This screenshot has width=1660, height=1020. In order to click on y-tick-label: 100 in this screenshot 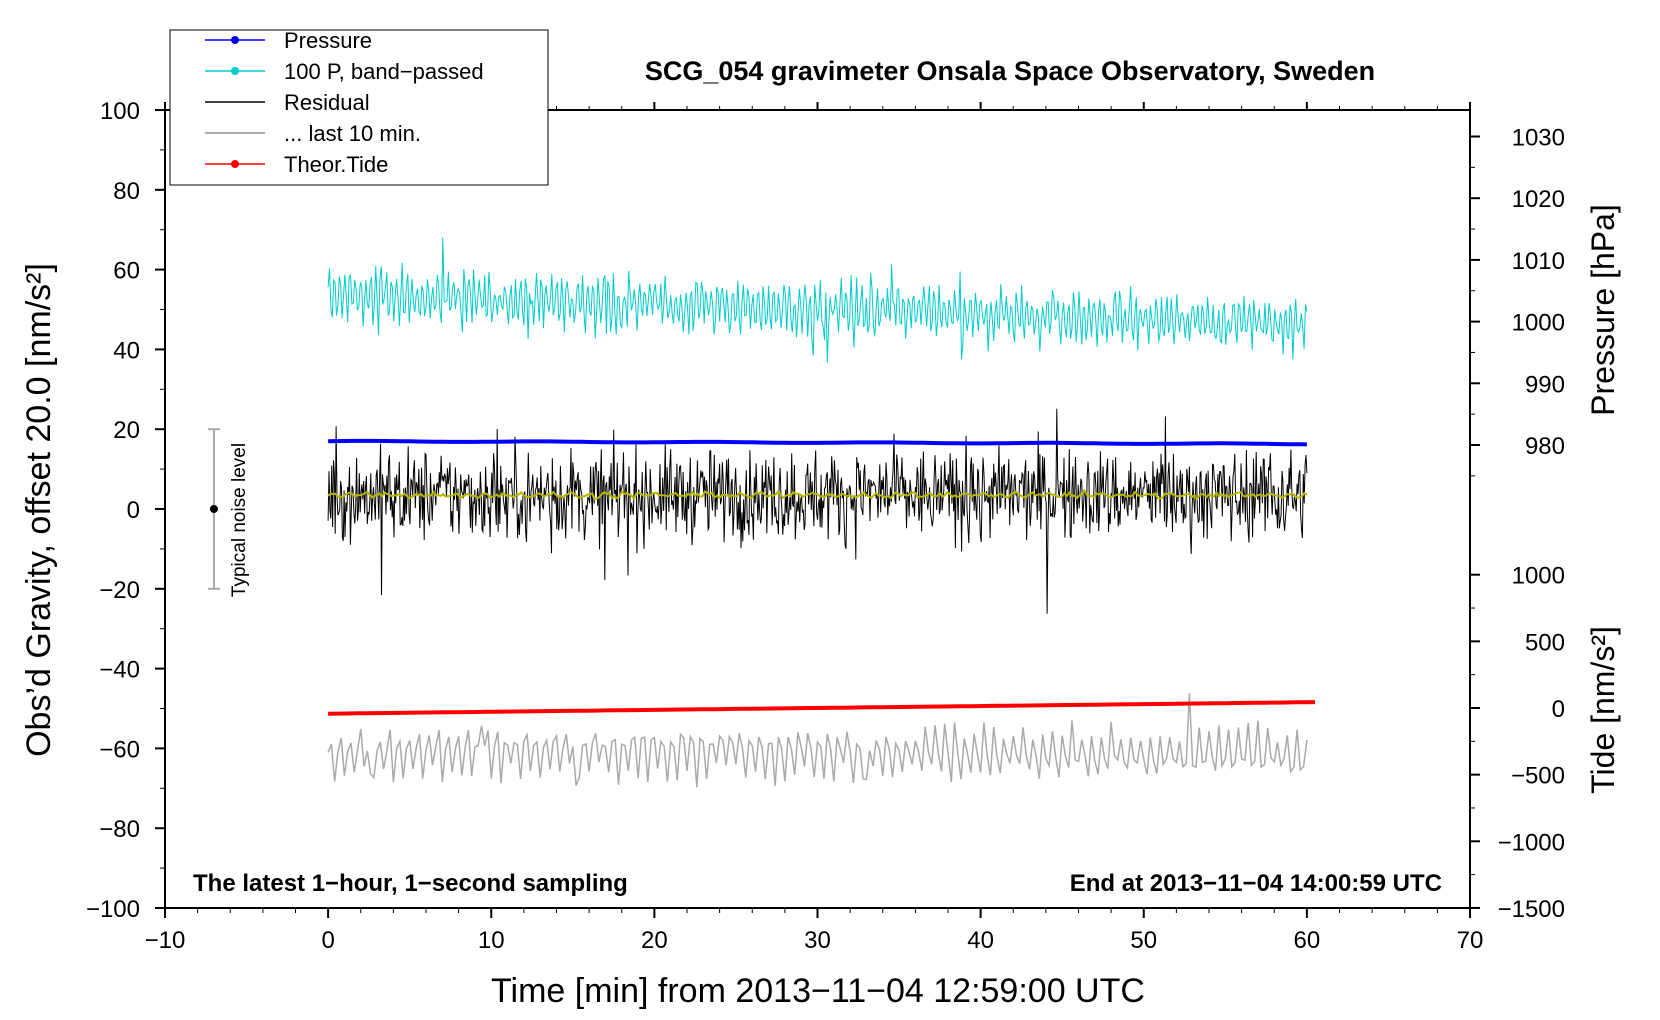, I will do `click(120, 111)`.